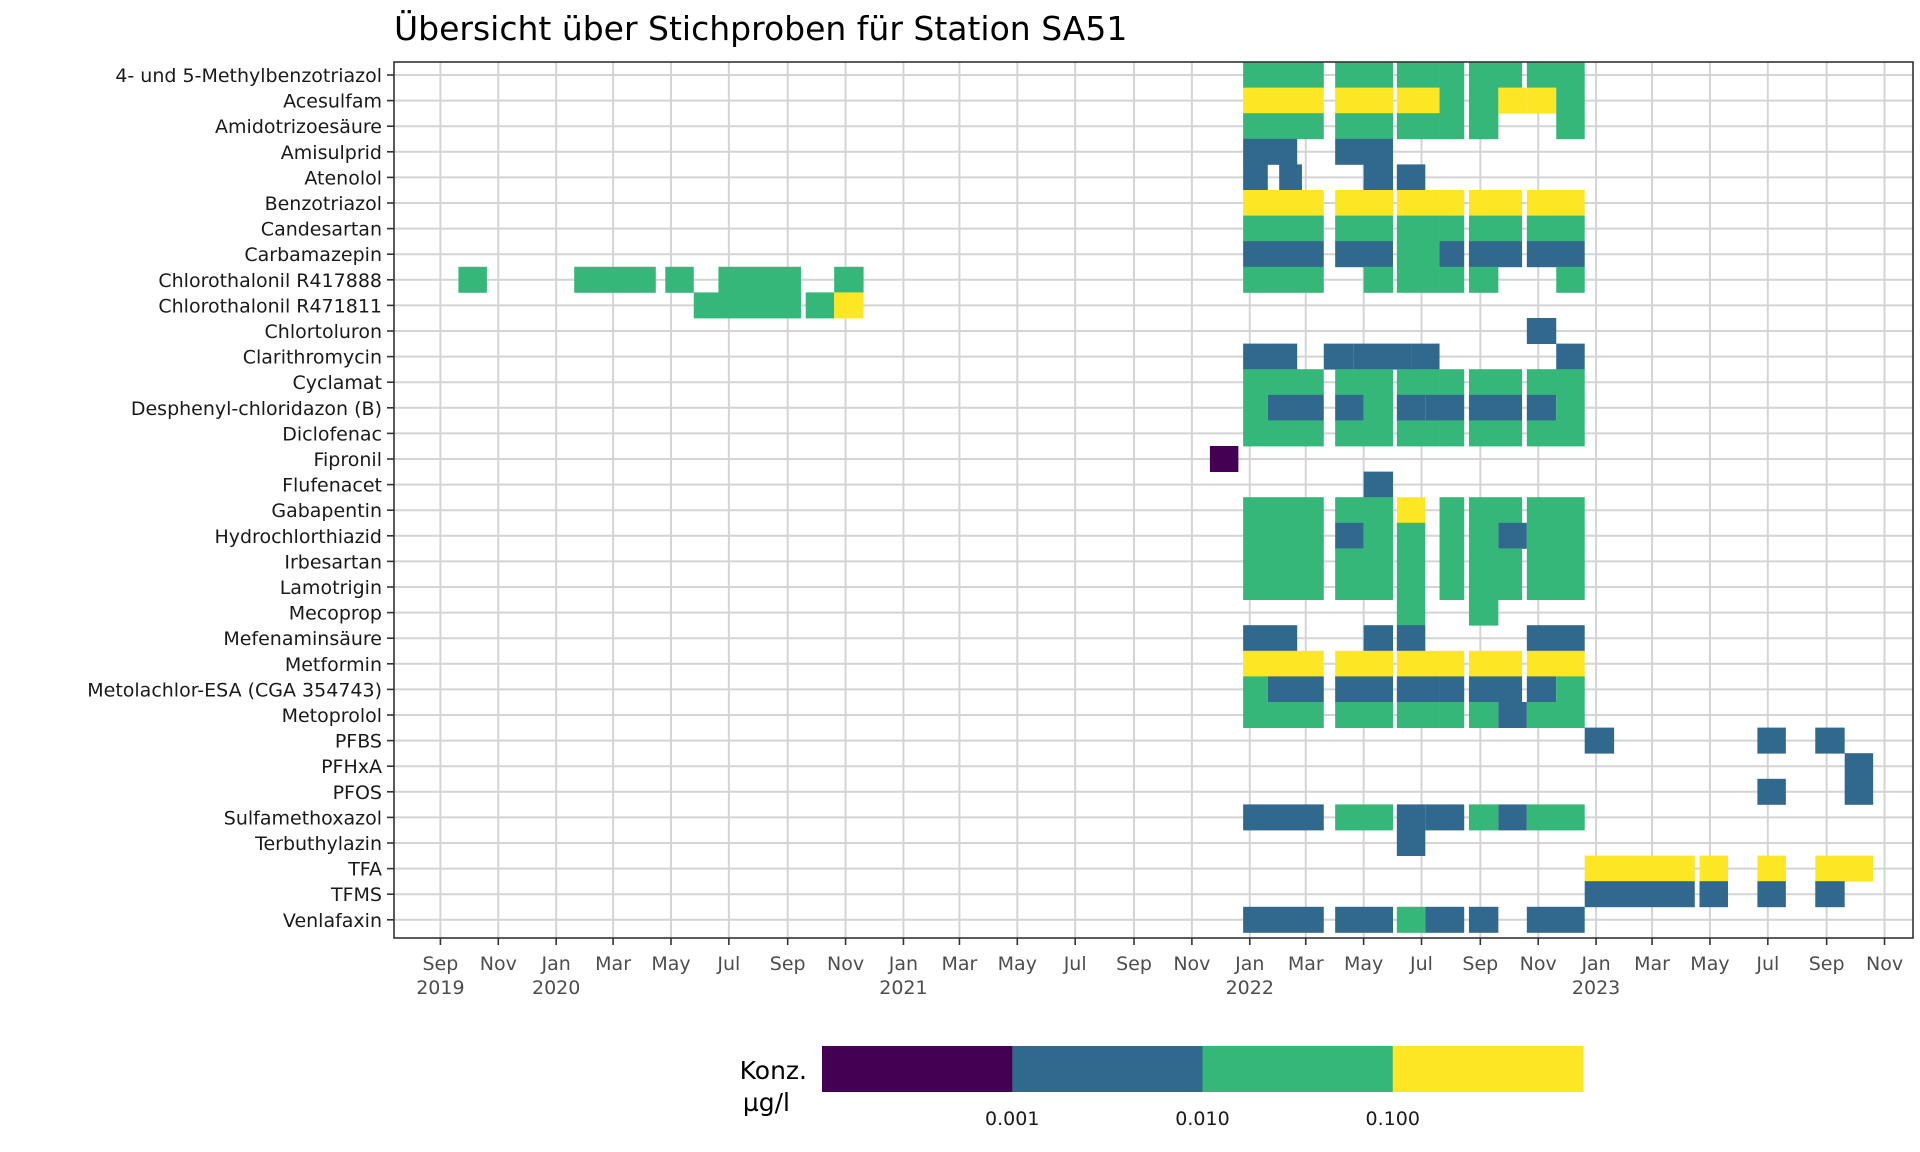  I want to click on heatmap-cell-chlortoluron, so click(1541, 331).